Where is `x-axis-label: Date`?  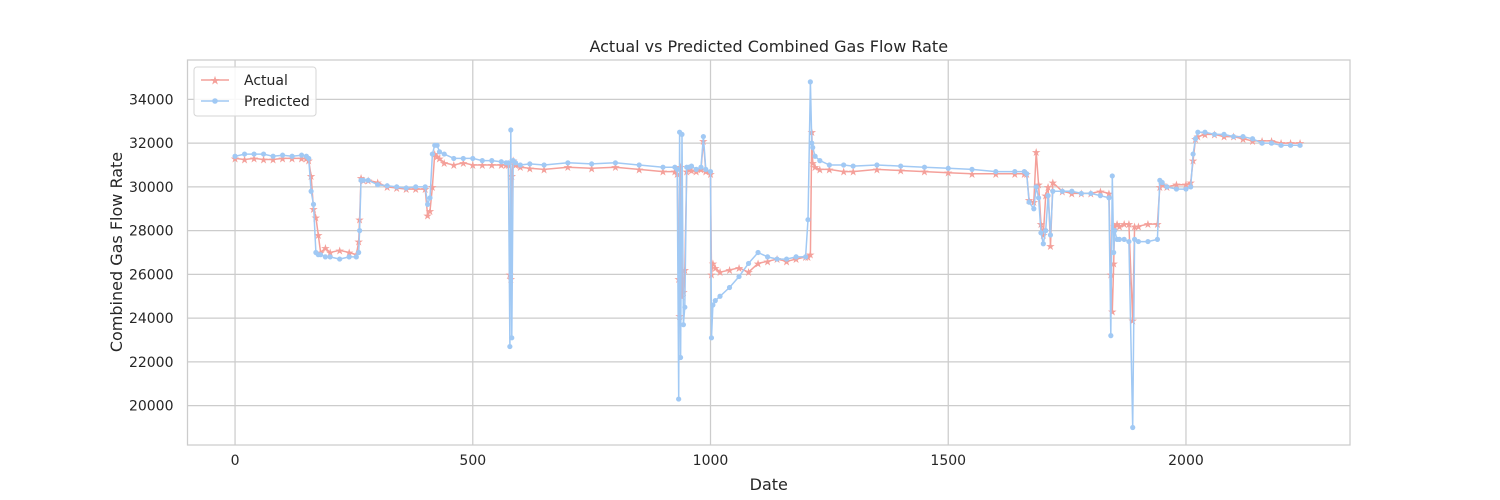 x-axis-label: Date is located at coordinates (769, 484).